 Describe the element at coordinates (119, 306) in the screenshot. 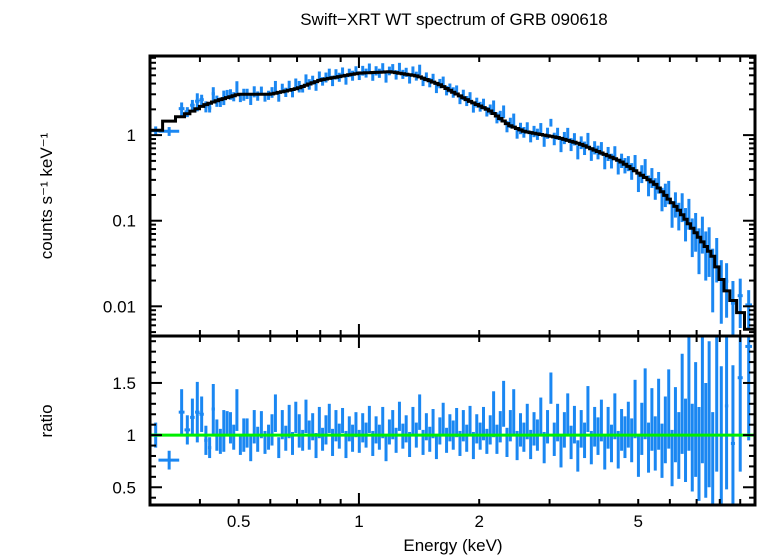

I see `spectrum-y-tick-label: 0.01` at that location.